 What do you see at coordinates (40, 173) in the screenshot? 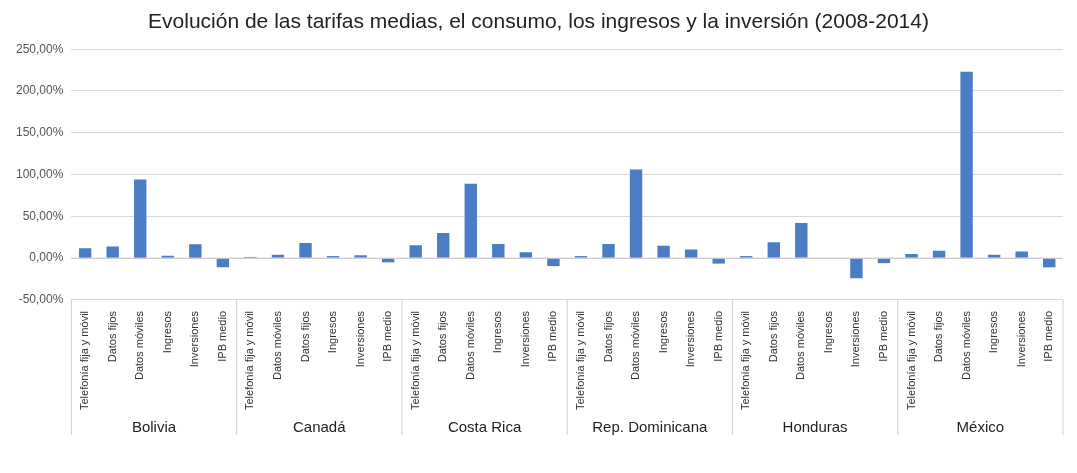
I see `y-tick-label: 100,00%` at bounding box center [40, 173].